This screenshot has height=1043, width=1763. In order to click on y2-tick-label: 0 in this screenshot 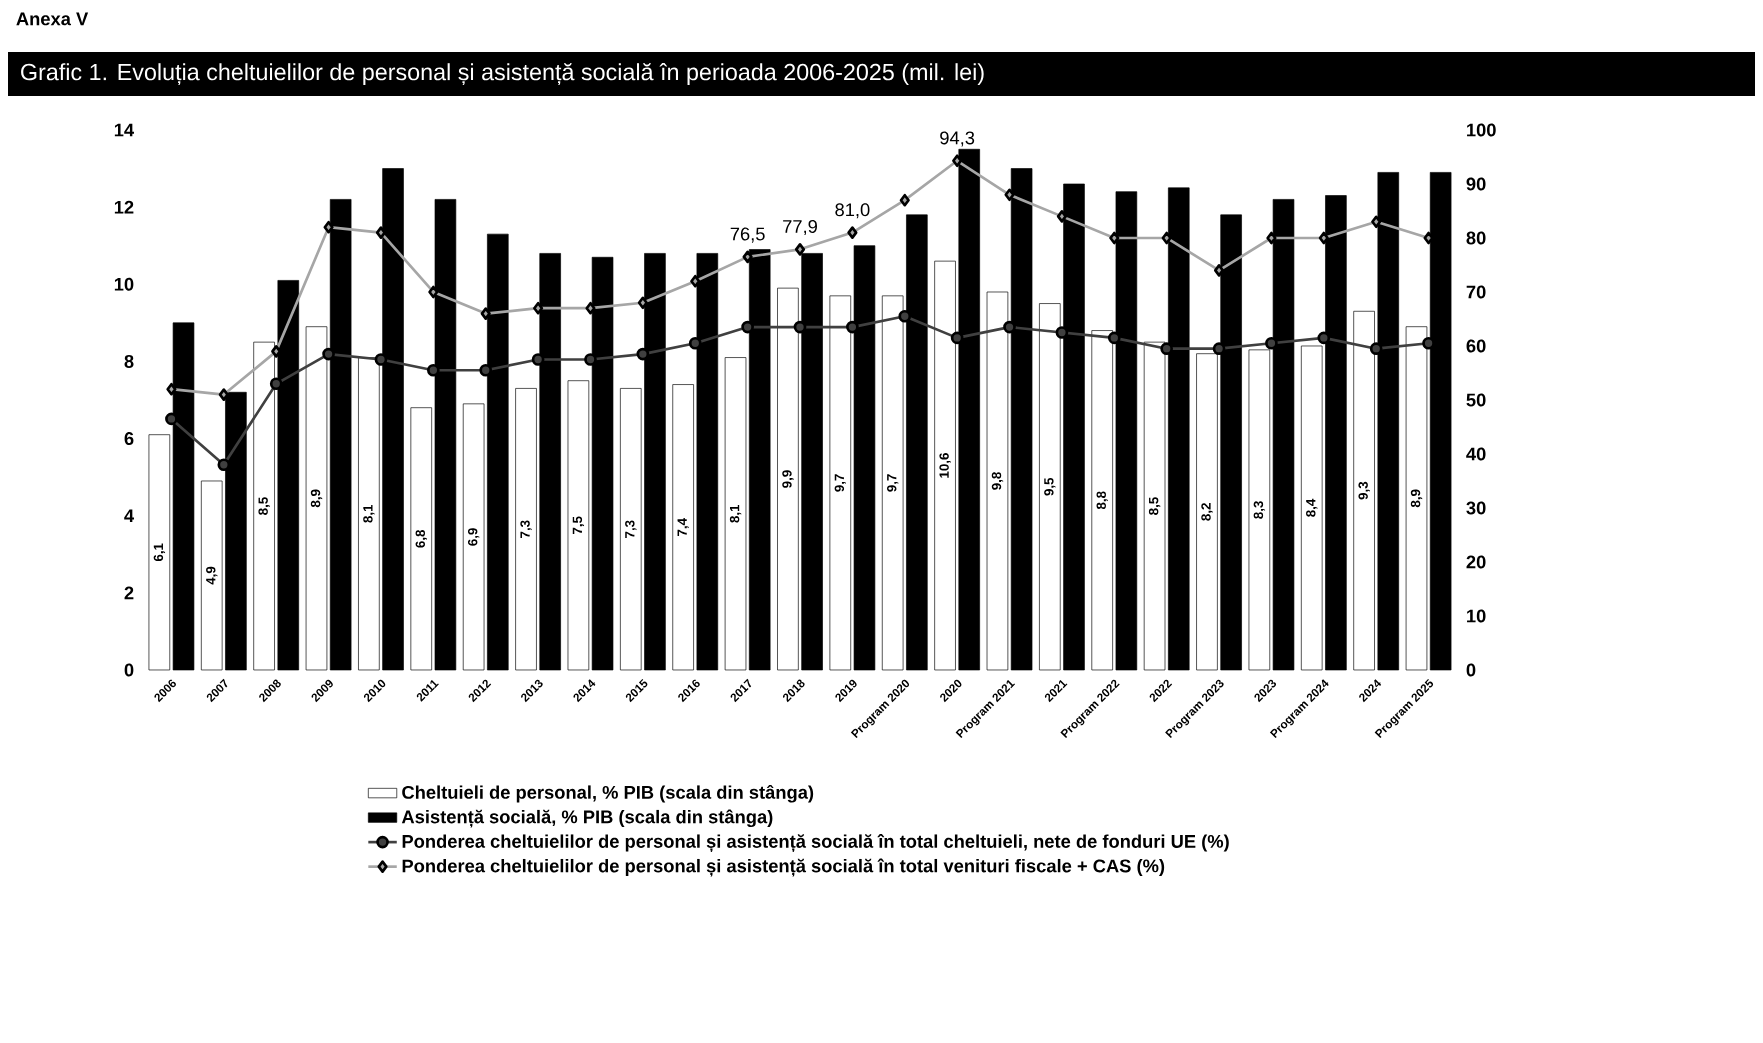, I will do `click(1471, 670)`.